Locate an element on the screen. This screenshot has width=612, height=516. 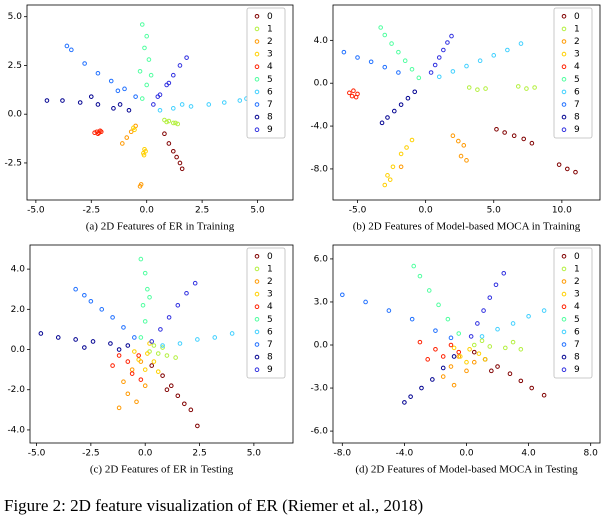
legend-label: 4 is located at coordinates (577, 307).